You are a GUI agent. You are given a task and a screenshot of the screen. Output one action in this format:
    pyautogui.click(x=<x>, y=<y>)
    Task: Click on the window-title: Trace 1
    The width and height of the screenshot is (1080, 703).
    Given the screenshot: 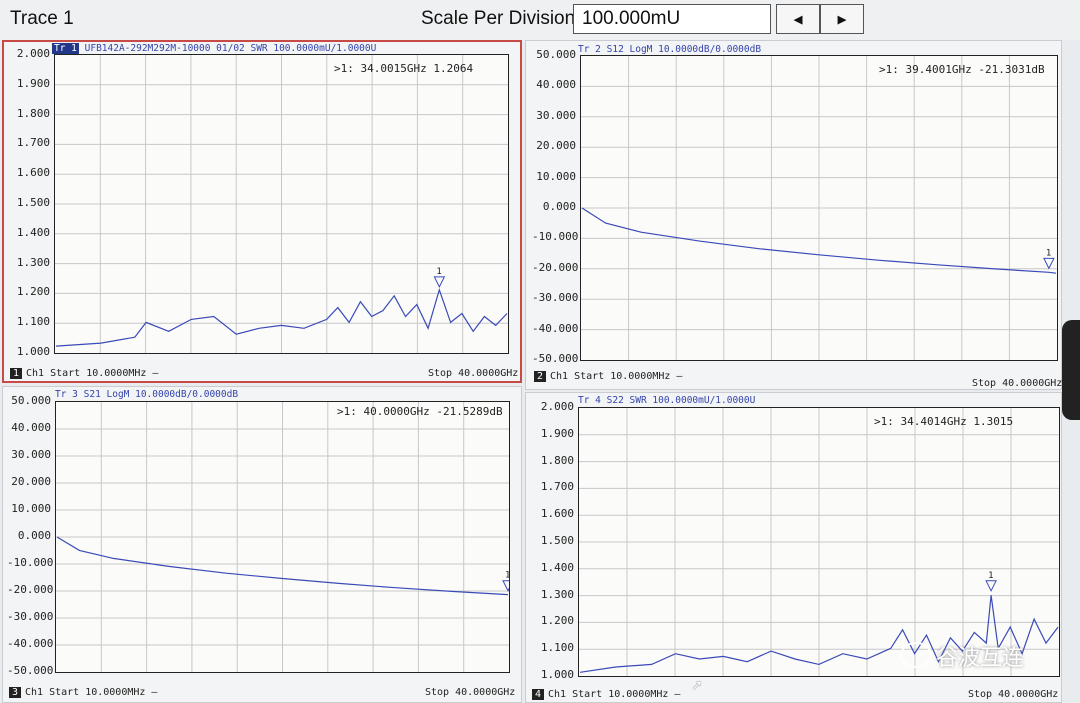 What is the action you would take?
    pyautogui.click(x=42, y=18)
    